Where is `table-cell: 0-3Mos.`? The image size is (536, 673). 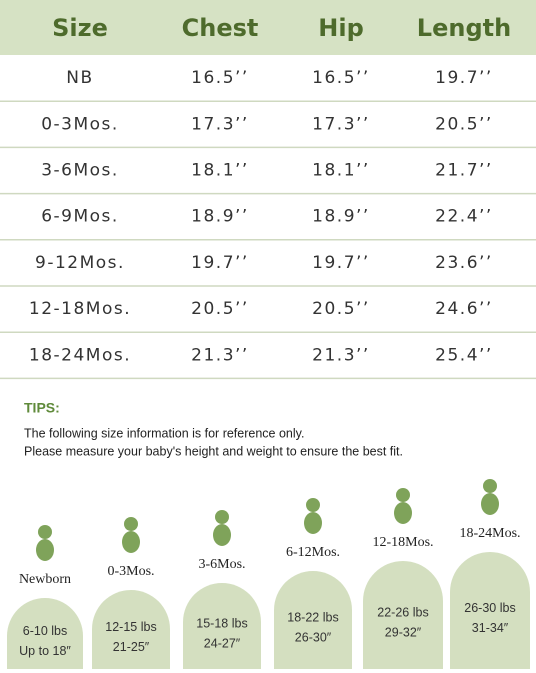
table-cell: 0-3Mos. is located at coordinates (80, 124).